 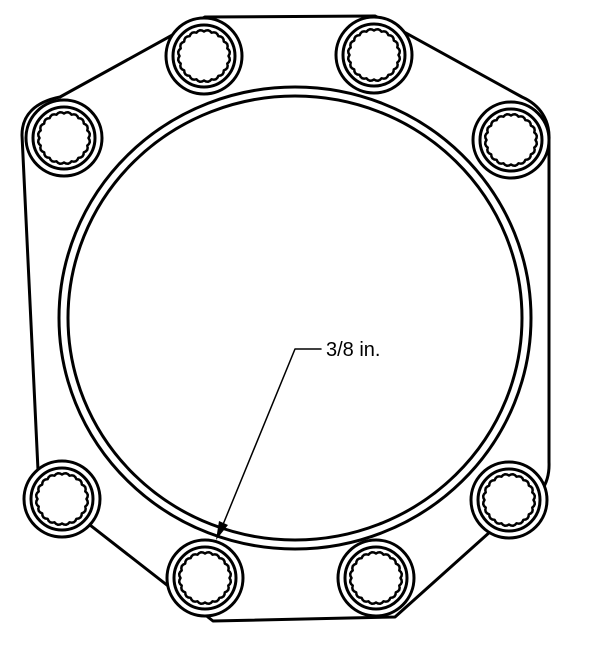 I want to click on bolt-hole-lower-left, so click(x=62, y=499).